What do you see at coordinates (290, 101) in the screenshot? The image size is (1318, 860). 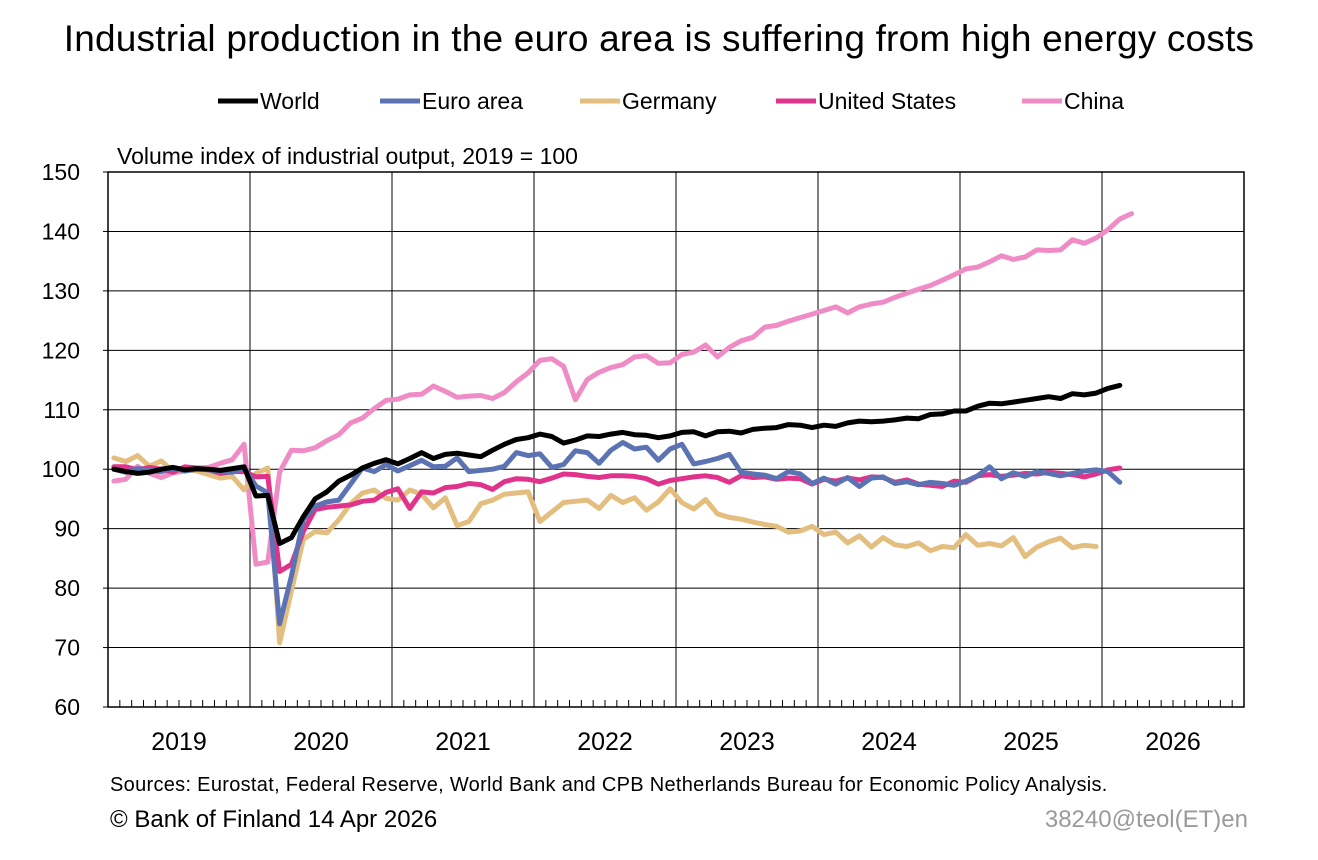 I see `legend-label: World` at bounding box center [290, 101].